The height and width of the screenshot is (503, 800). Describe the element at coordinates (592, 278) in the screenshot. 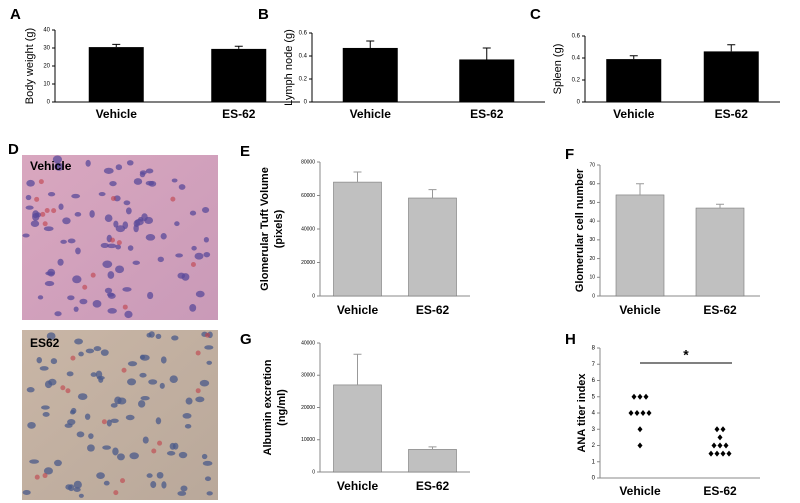

I see `y-tick-label: 10` at that location.